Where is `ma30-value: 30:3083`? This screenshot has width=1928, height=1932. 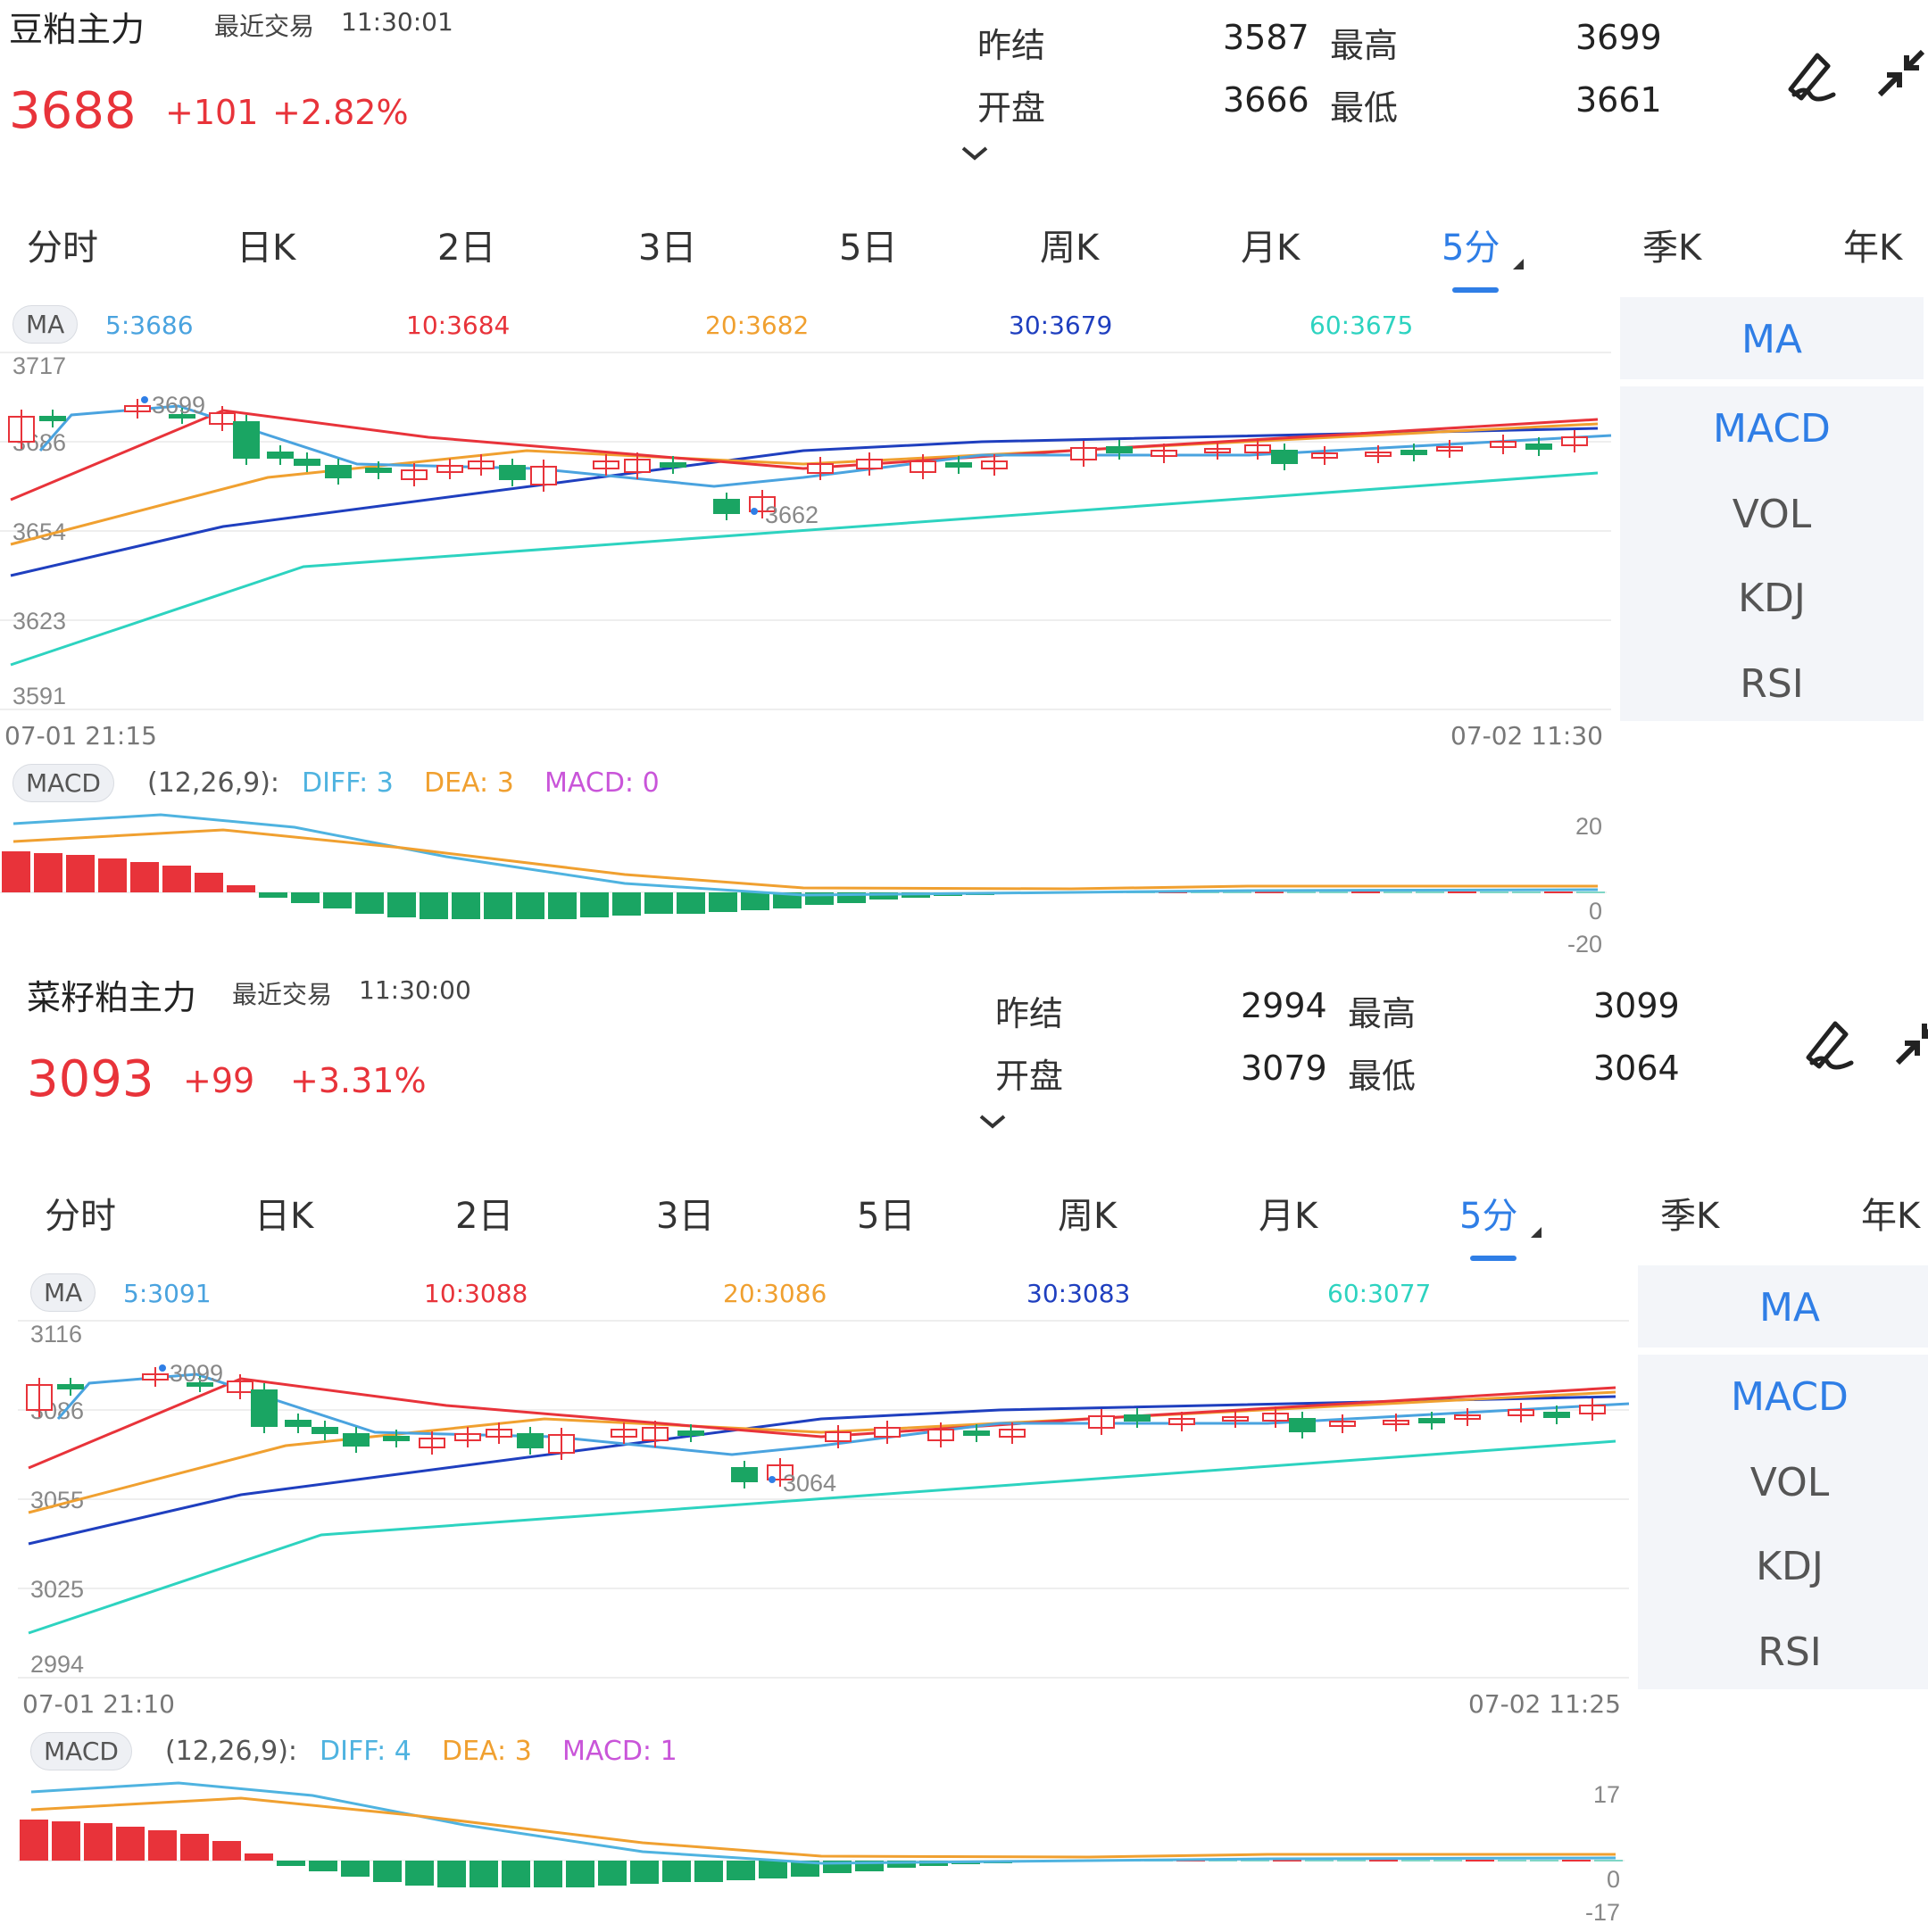
ma30-value: 30:3083 is located at coordinates (1078, 1293).